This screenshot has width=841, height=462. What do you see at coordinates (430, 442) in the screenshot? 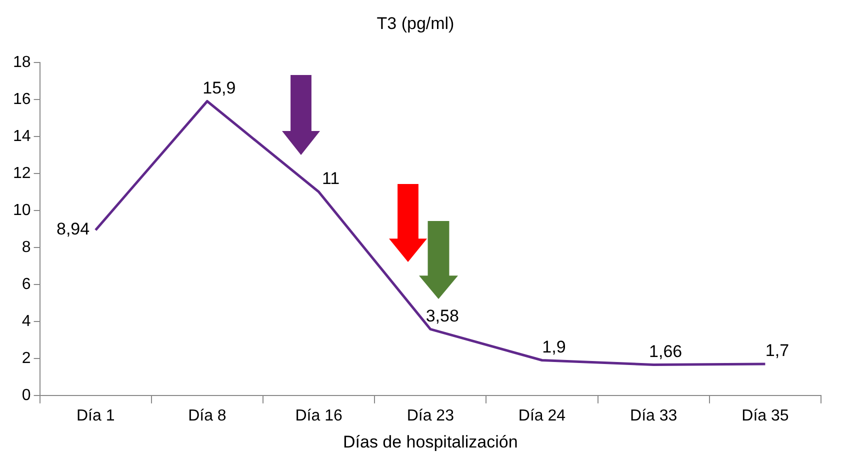
I see `x-axis-title: Días de hospitalización` at bounding box center [430, 442].